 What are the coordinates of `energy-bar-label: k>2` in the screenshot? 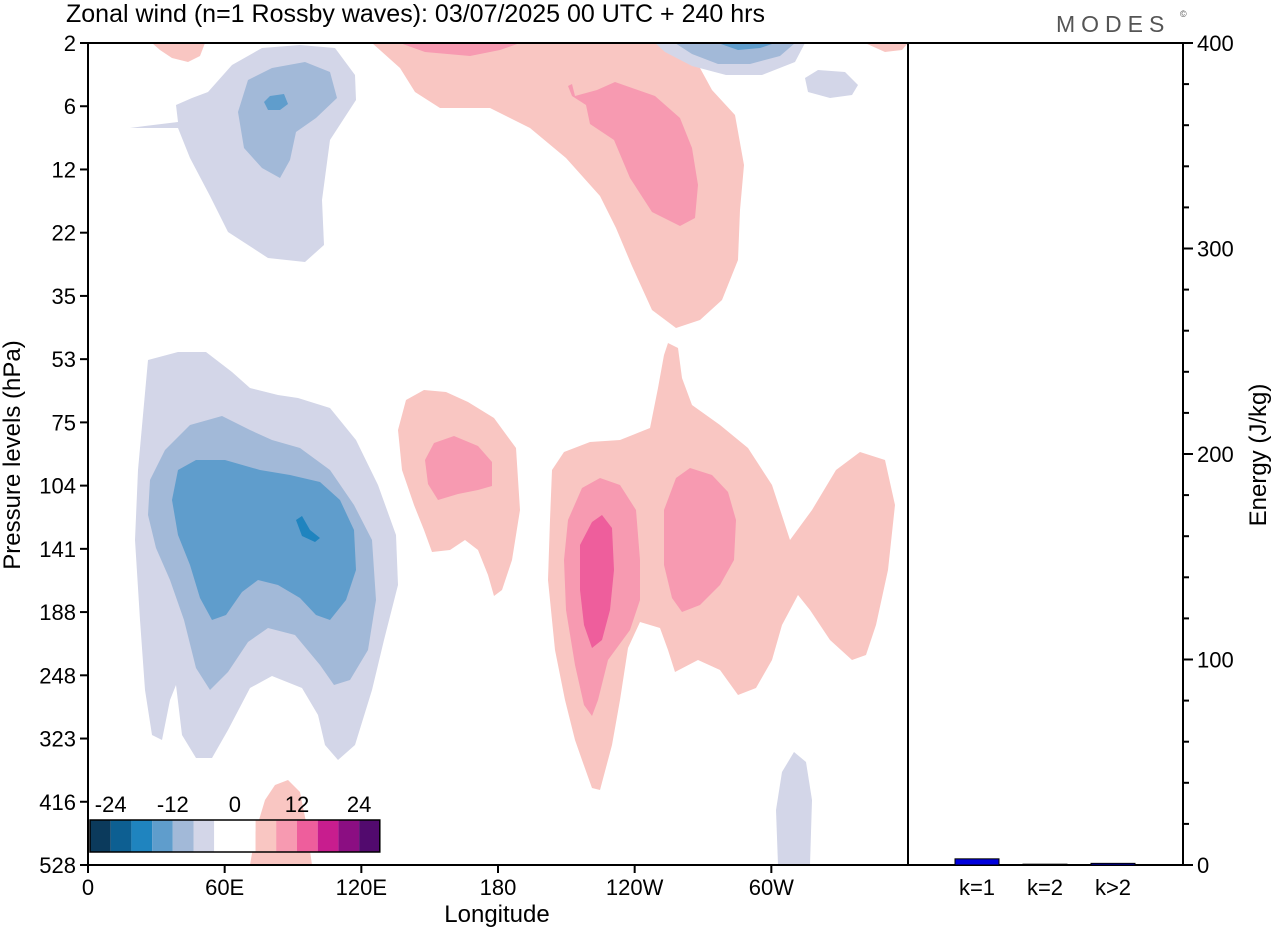 It's located at (1113, 887).